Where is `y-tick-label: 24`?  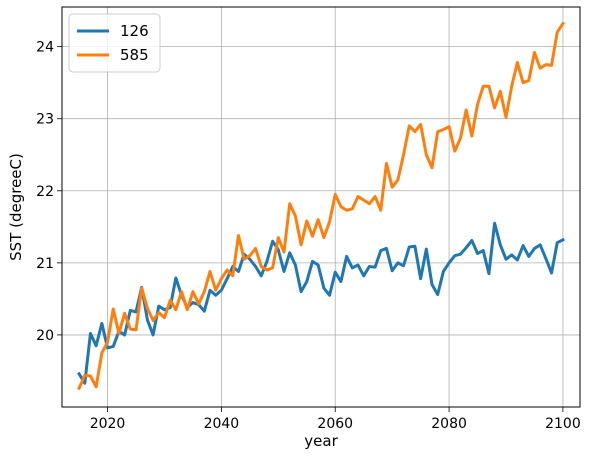
y-tick-label: 24 is located at coordinates (45, 48).